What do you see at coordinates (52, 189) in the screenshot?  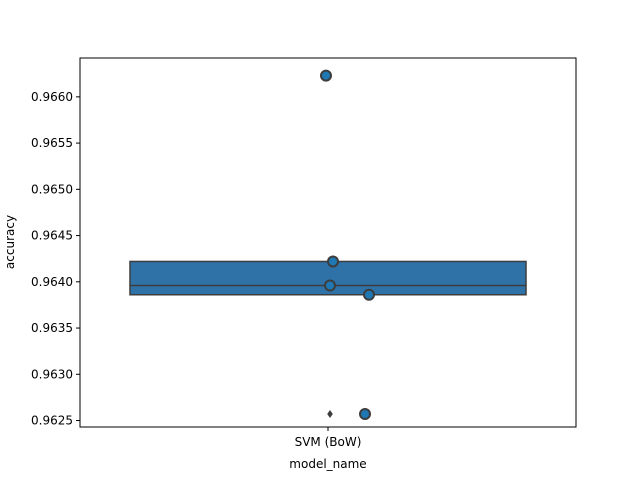 I see `y-tick-label: 0.9650` at bounding box center [52, 189].